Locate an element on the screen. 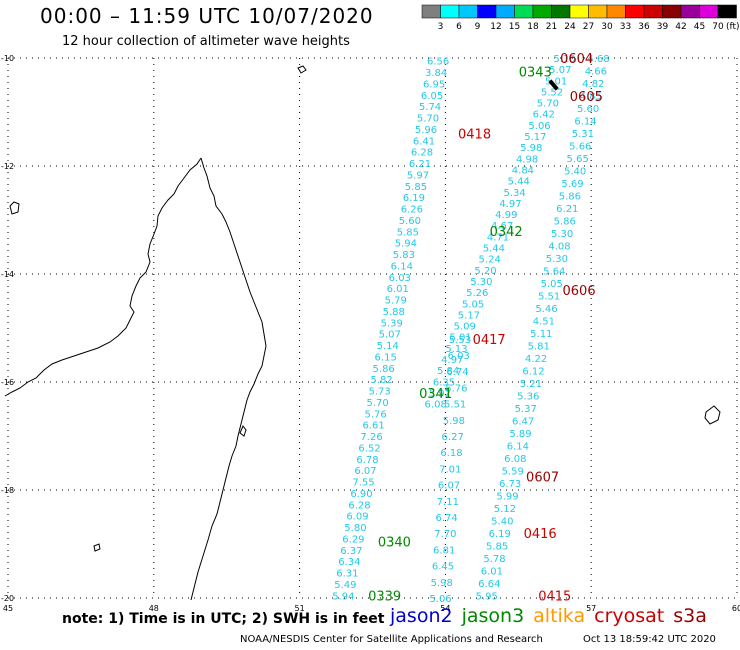 The height and width of the screenshot is (650, 740). wave-height-value: 5.13 is located at coordinates (456, 349).